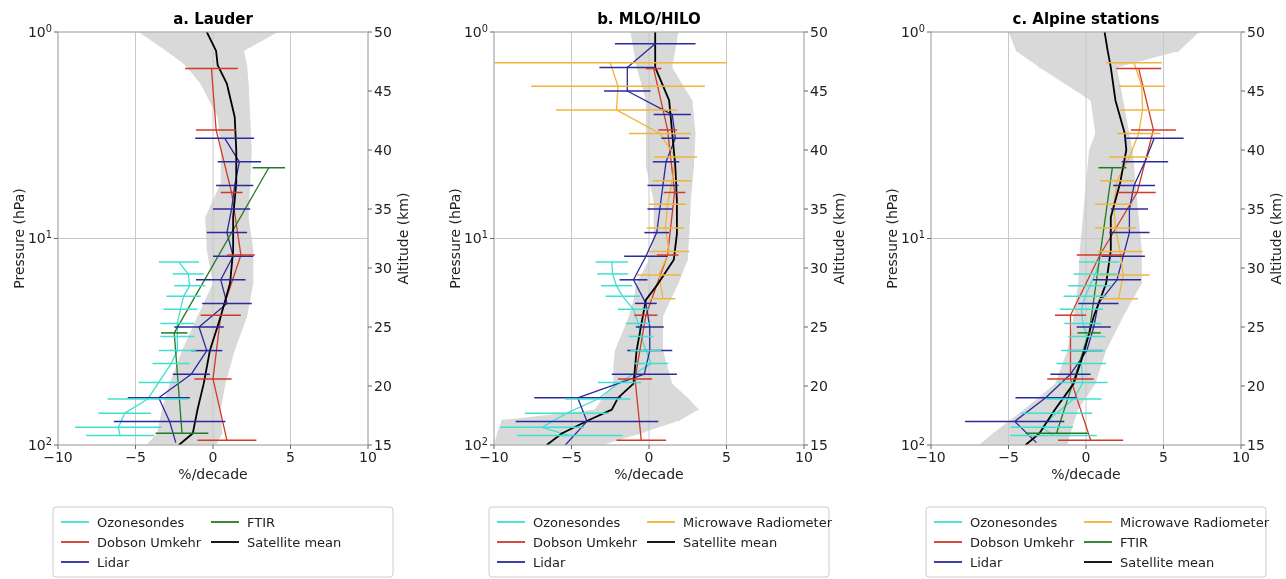  What do you see at coordinates (1086, 19) in the screenshot?
I see `chart-title: c. Alpine stations` at bounding box center [1086, 19].